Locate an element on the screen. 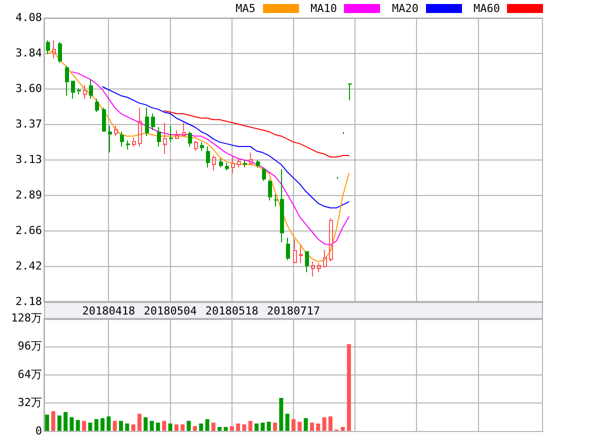  y-tick-label: 3.84 is located at coordinates (29, 53).